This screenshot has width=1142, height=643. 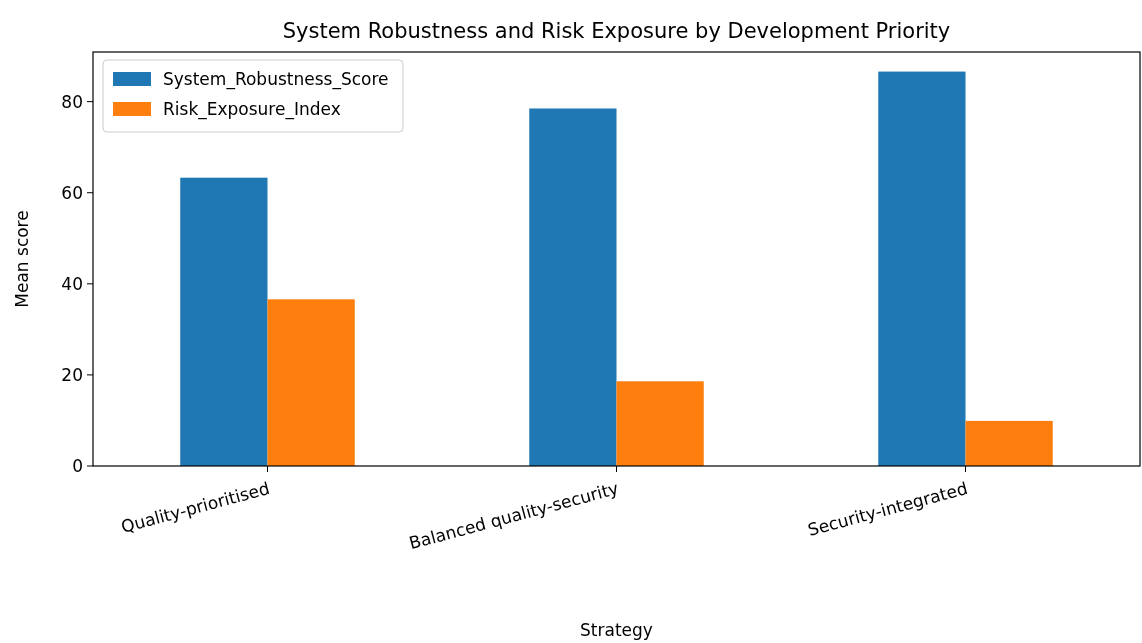 What do you see at coordinates (252, 109) in the screenshot?
I see `legend-label: Risk_Exposure_Index` at bounding box center [252, 109].